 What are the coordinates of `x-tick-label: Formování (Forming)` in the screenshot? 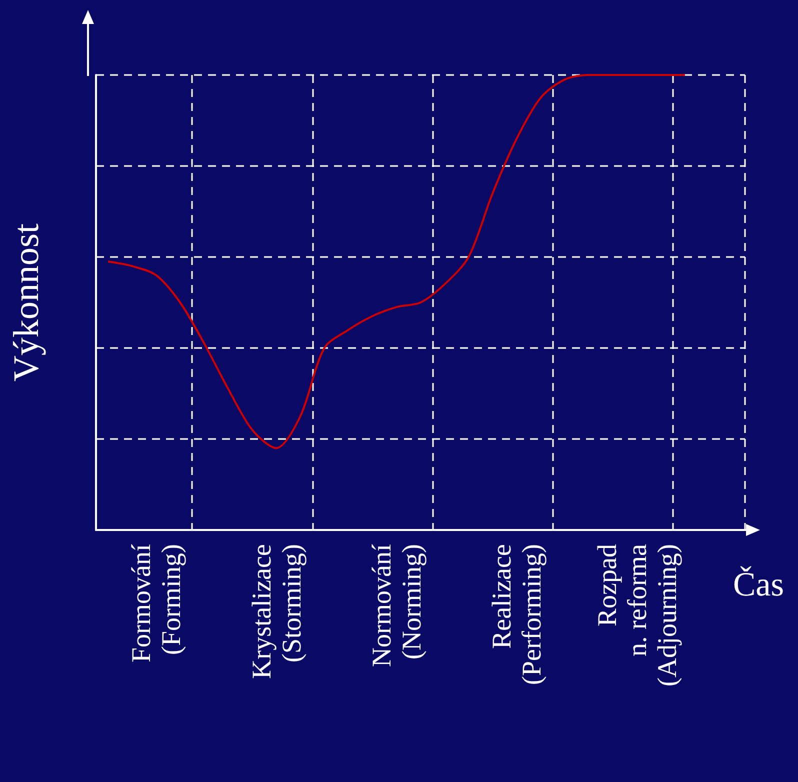 It's located at (156, 603).